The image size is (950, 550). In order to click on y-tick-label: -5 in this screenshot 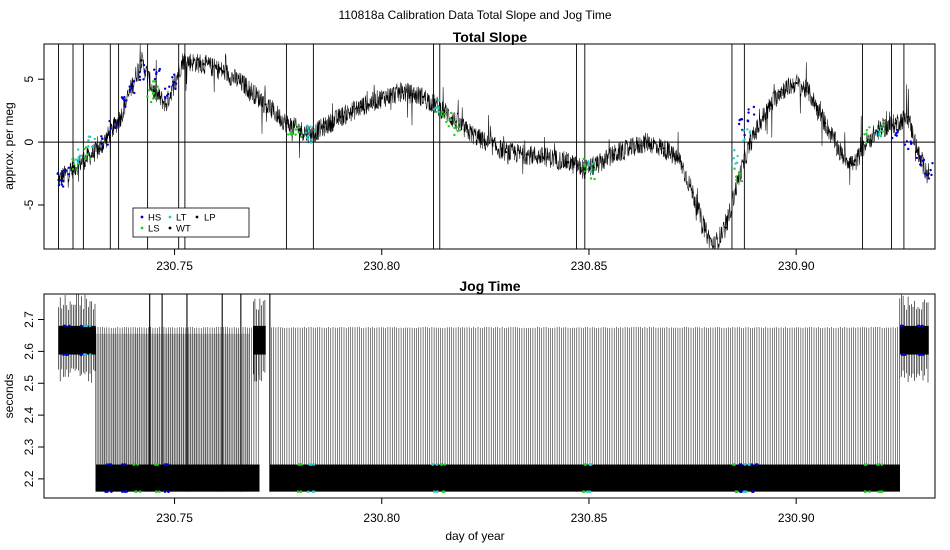, I will do `click(29, 204)`.